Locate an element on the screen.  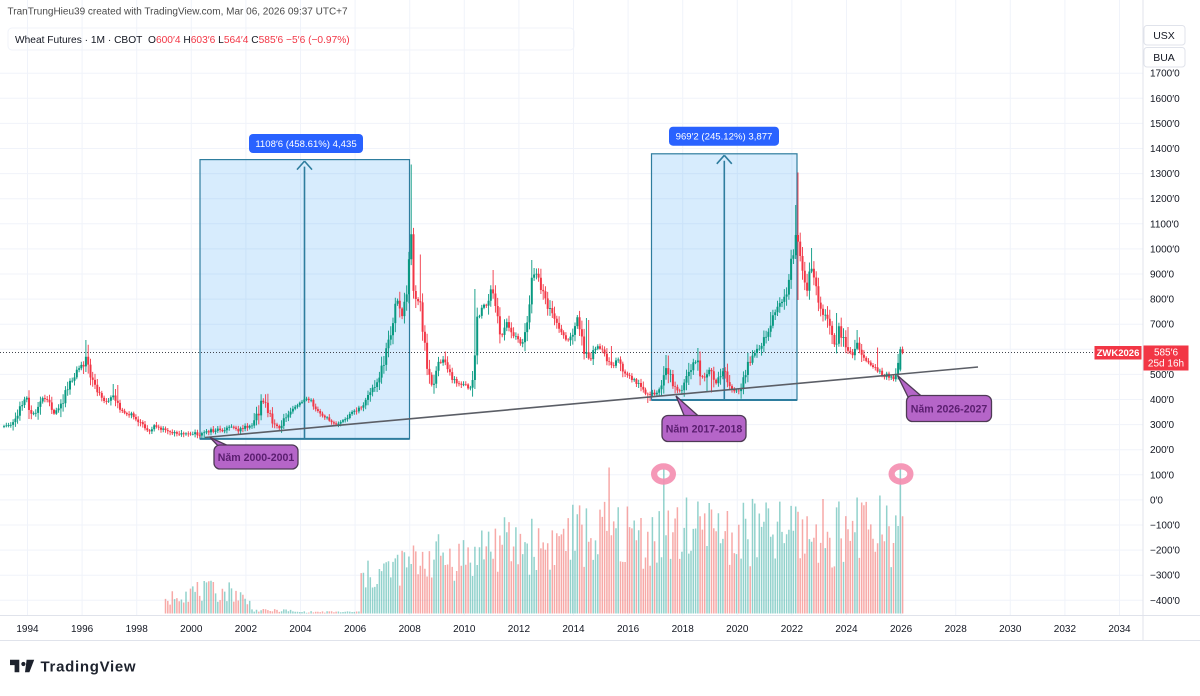
svg-text: 1100′0 is located at coordinates (1164, 224).